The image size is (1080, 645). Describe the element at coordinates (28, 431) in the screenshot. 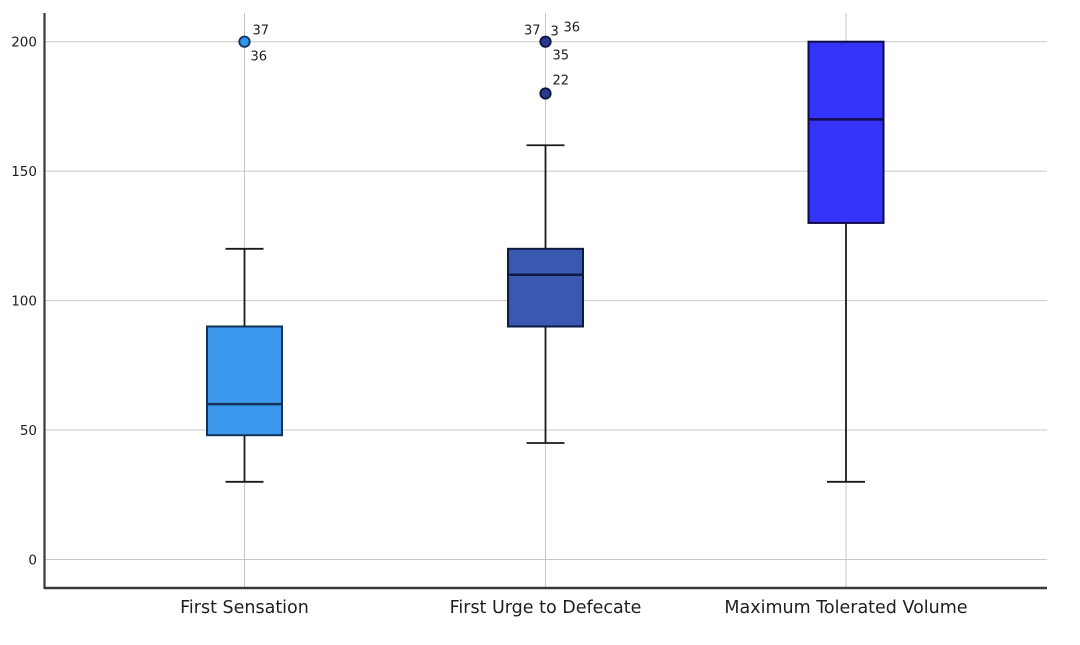

I see `y-tick-label: 50` at that location.